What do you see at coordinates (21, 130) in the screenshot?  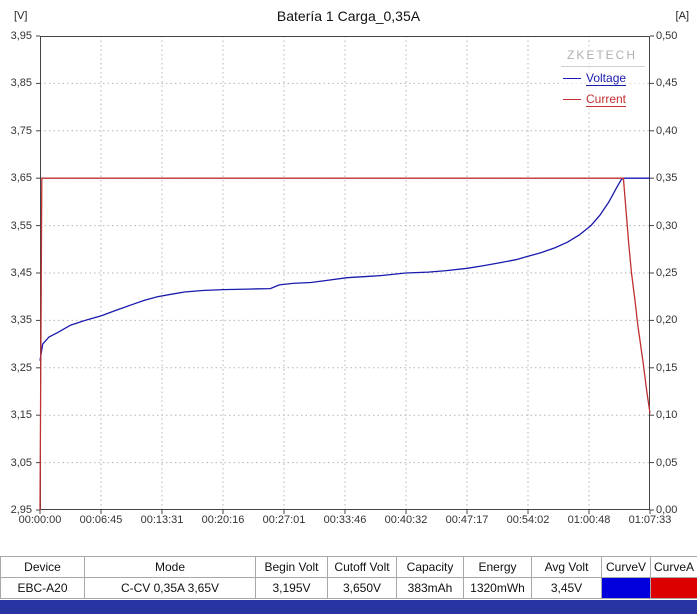 I see `left-labels-tick-label: 3,75` at bounding box center [21, 130].